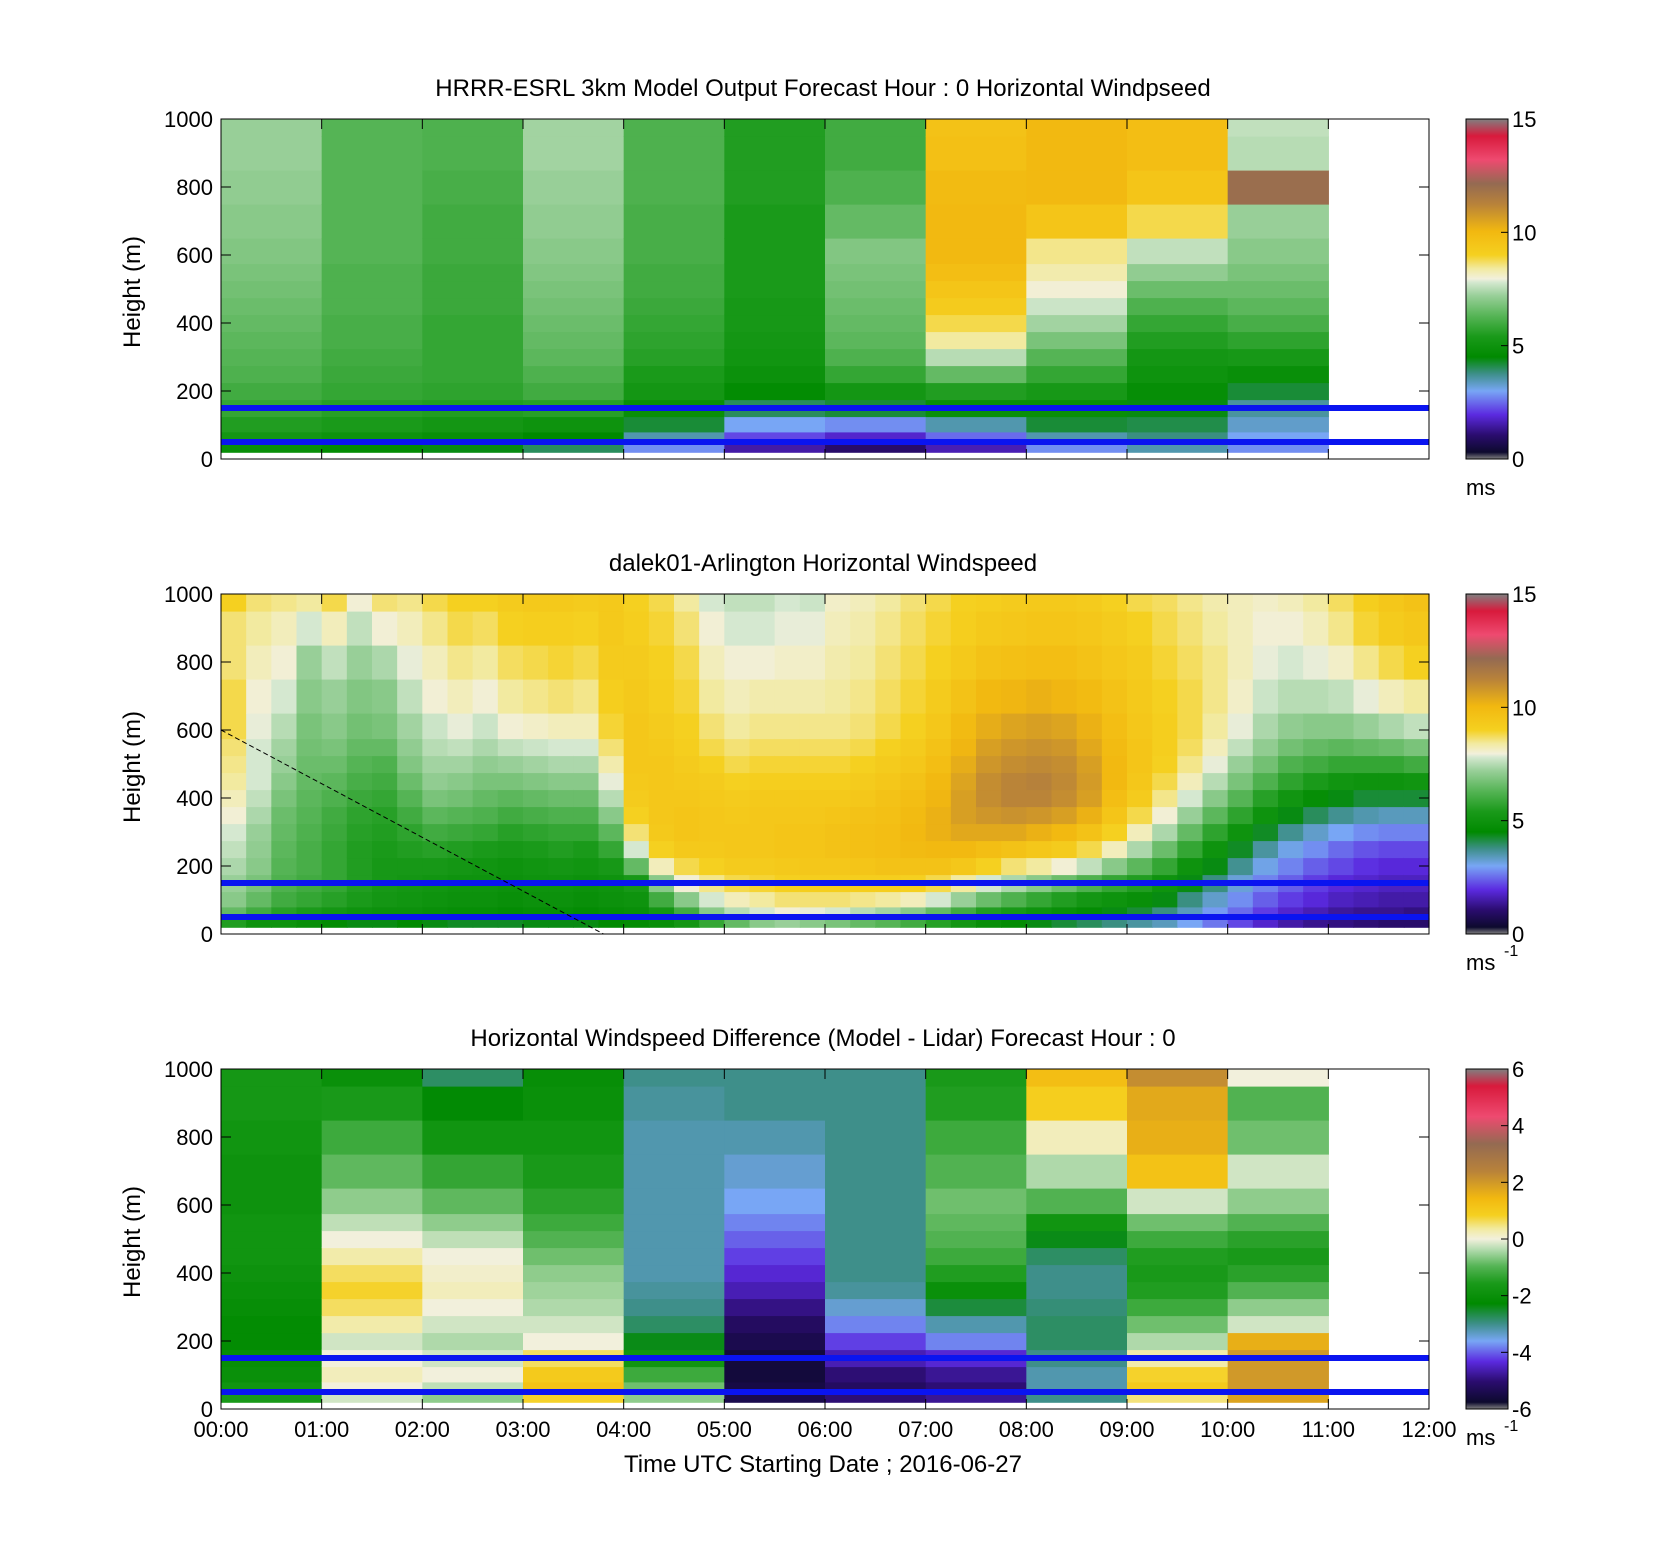 The image size is (1680, 1561). What do you see at coordinates (194, 255) in the screenshot?
I see `y-tick-label: 600` at bounding box center [194, 255].